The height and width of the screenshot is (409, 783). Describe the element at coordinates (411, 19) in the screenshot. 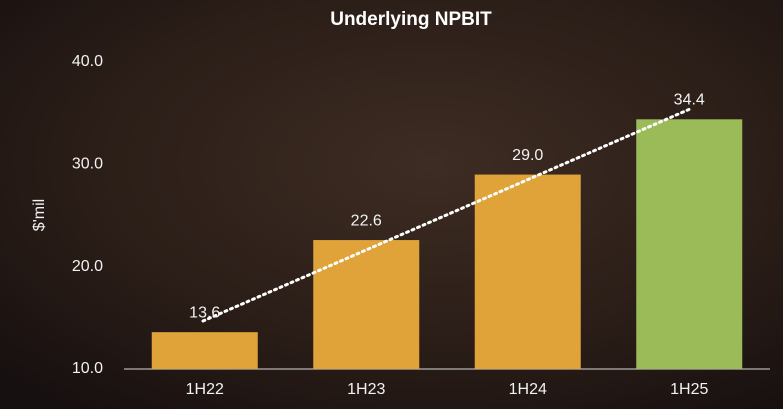

I see `chart-title: Underlying NPBIT` at that location.